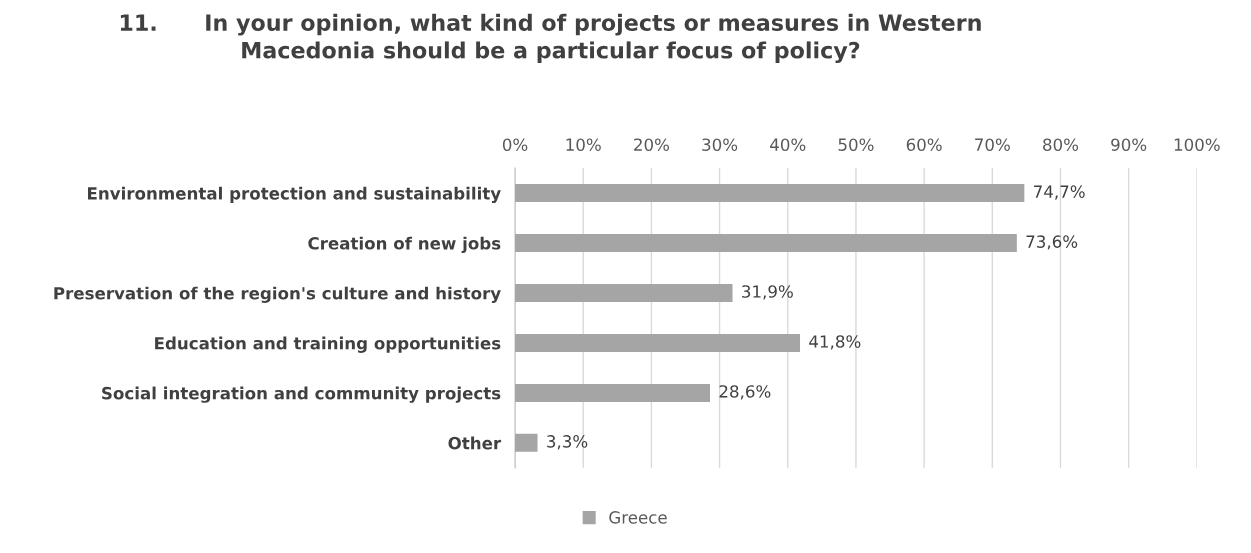 This screenshot has height=553, width=1251. I want to click on x-tick-label: 80%, so click(1061, 144).